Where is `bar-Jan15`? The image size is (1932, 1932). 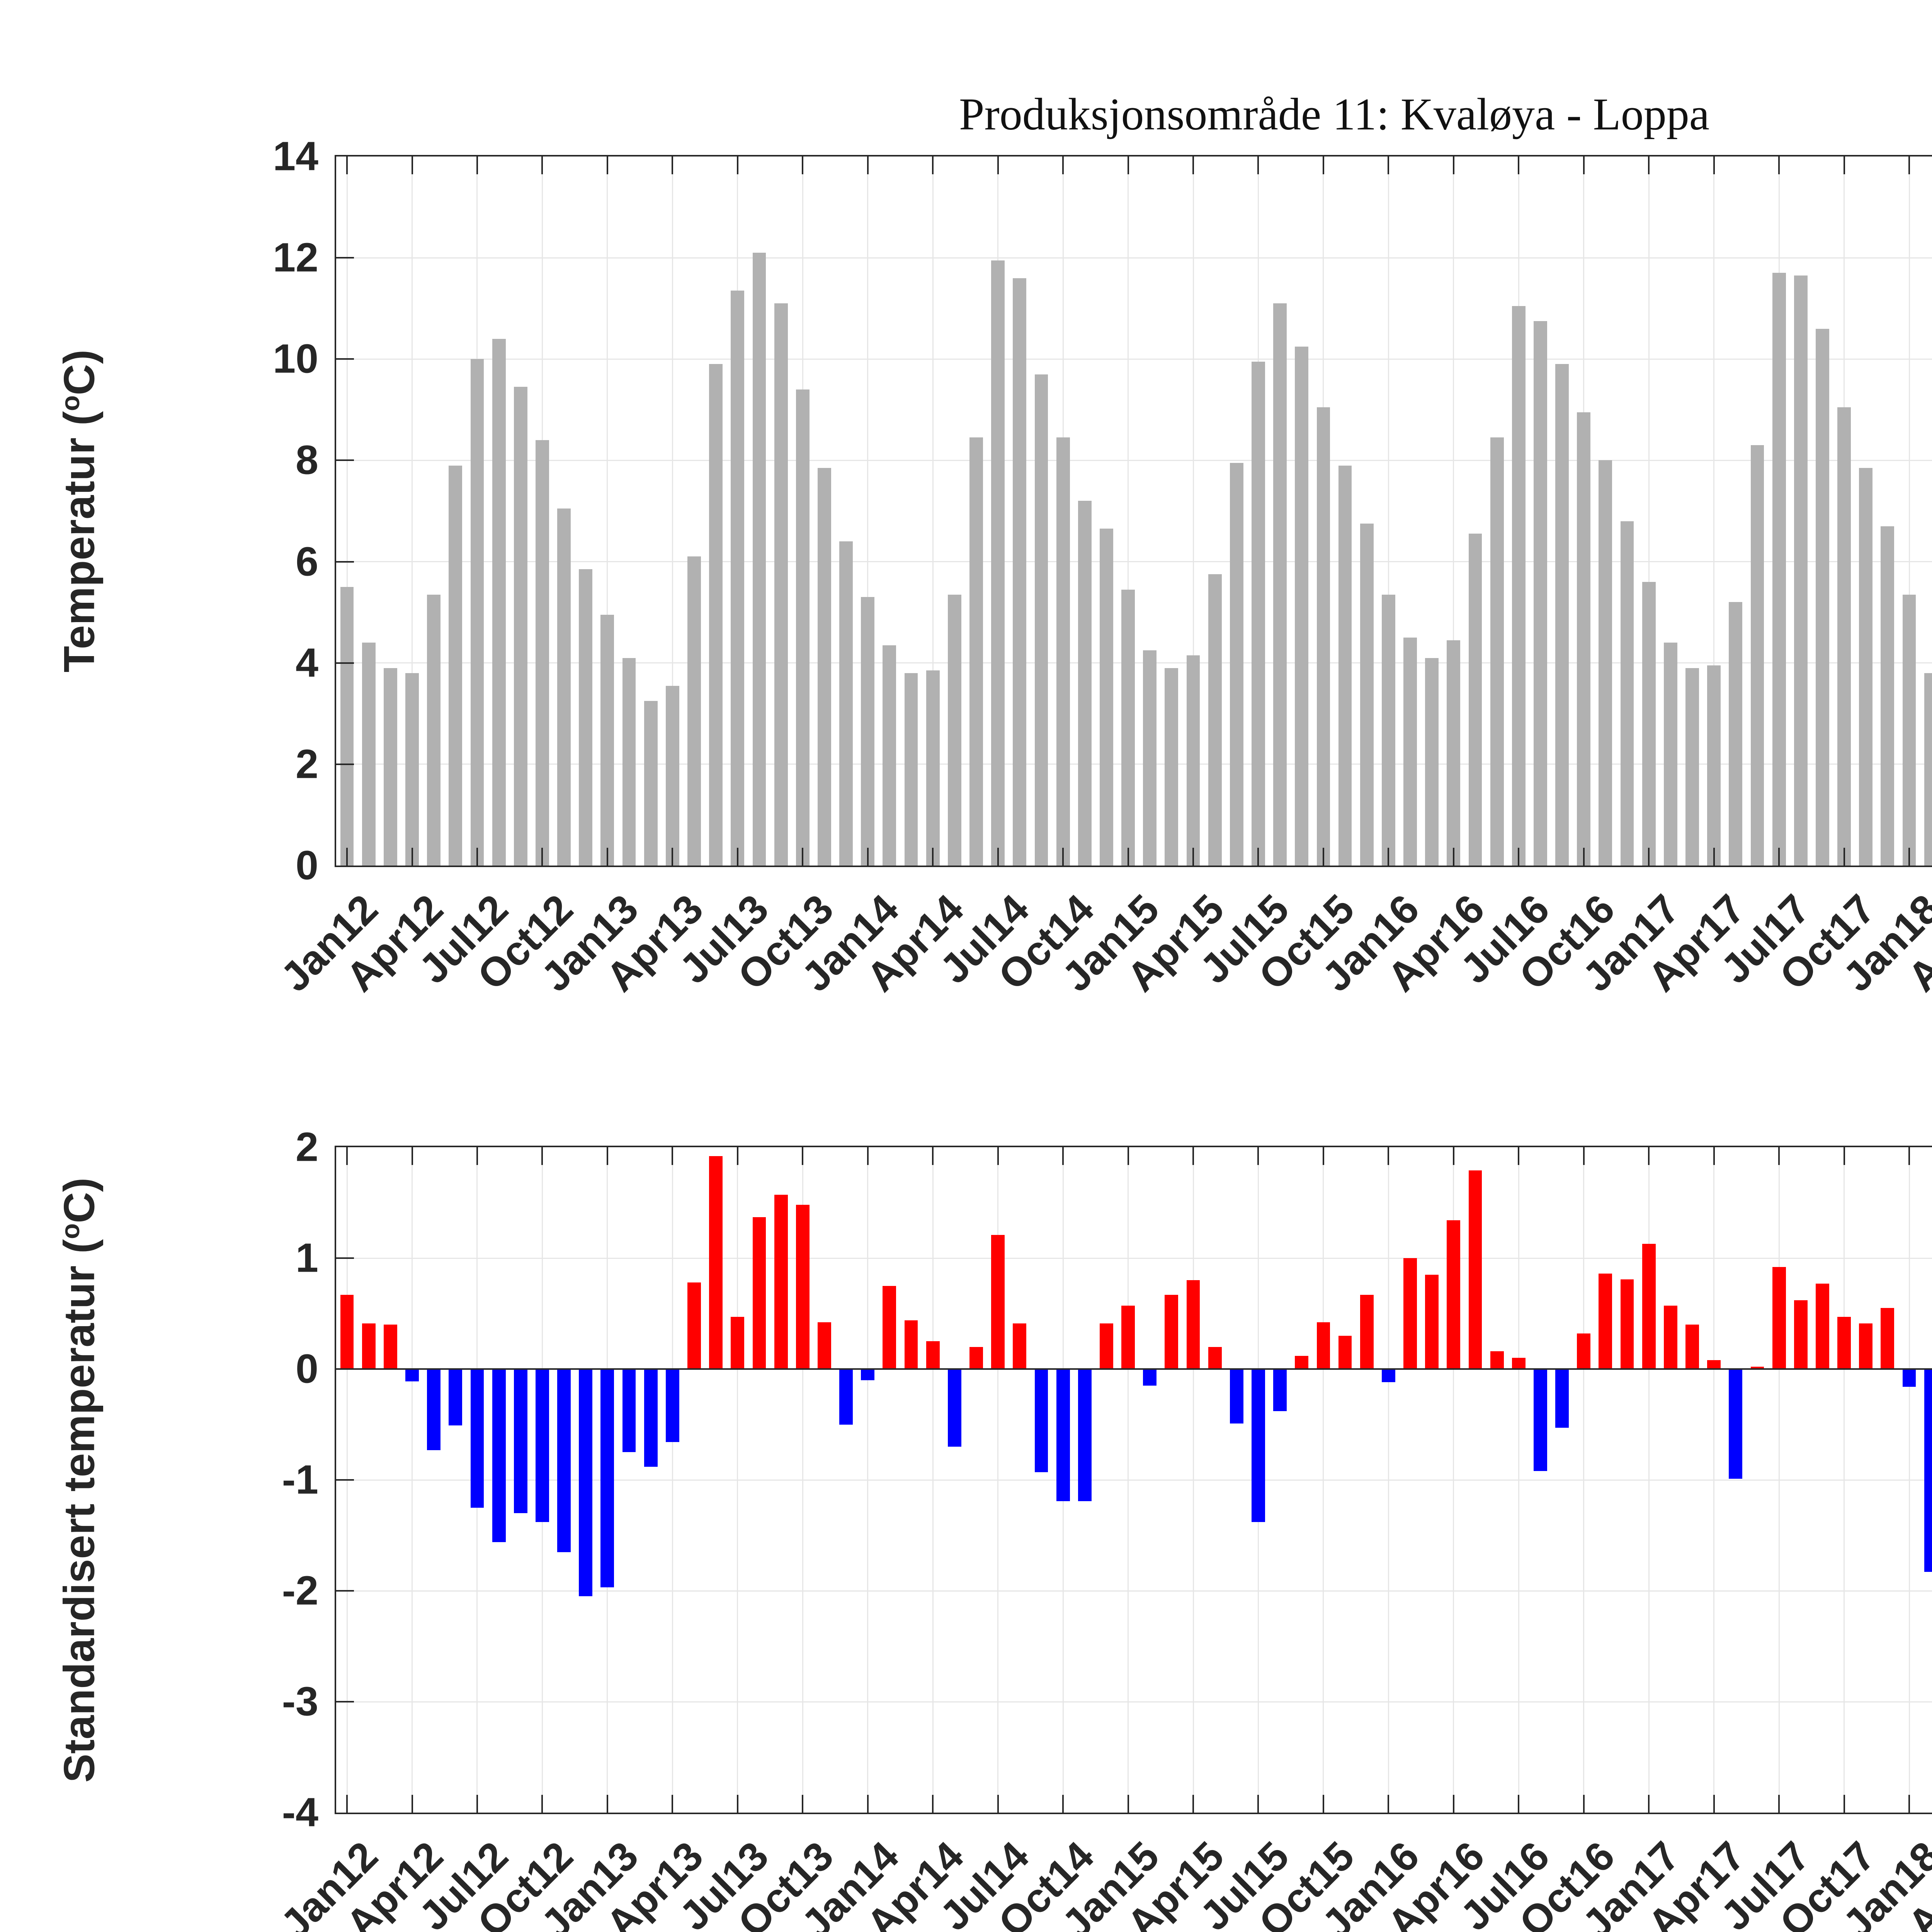 bar-Jan15 is located at coordinates (1128, 1338).